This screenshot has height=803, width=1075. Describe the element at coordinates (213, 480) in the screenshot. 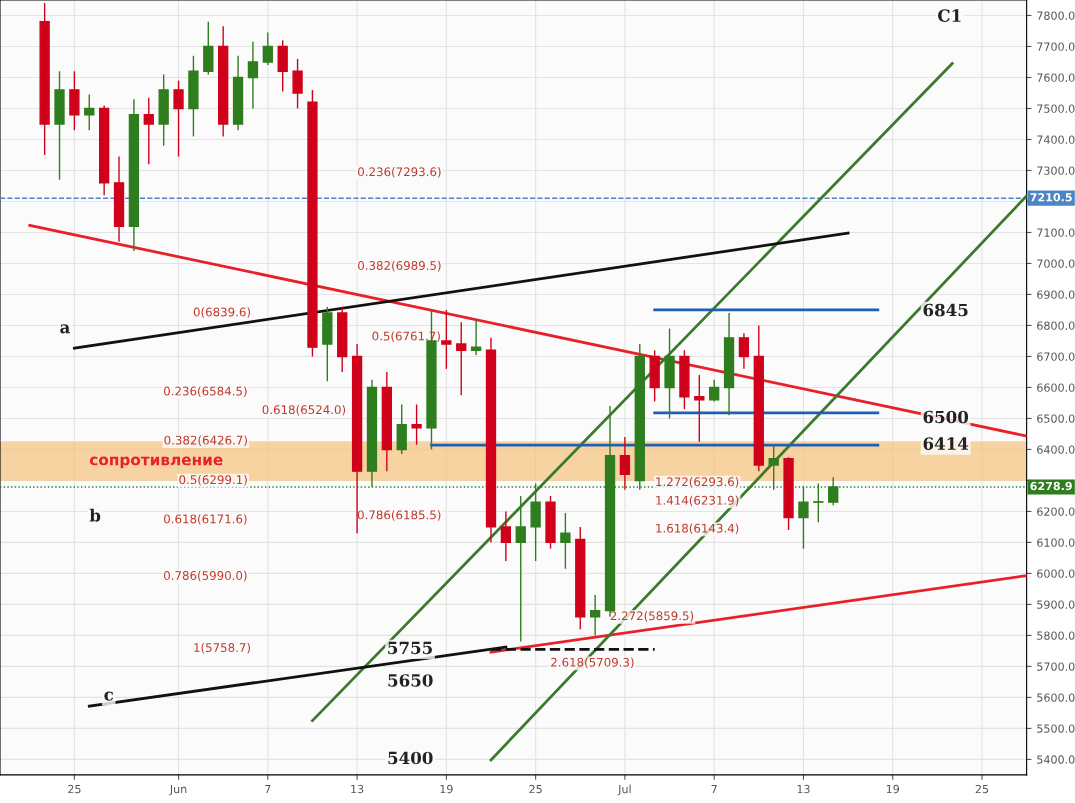

I see `annotation: 0.5(6299.1)` at that location.